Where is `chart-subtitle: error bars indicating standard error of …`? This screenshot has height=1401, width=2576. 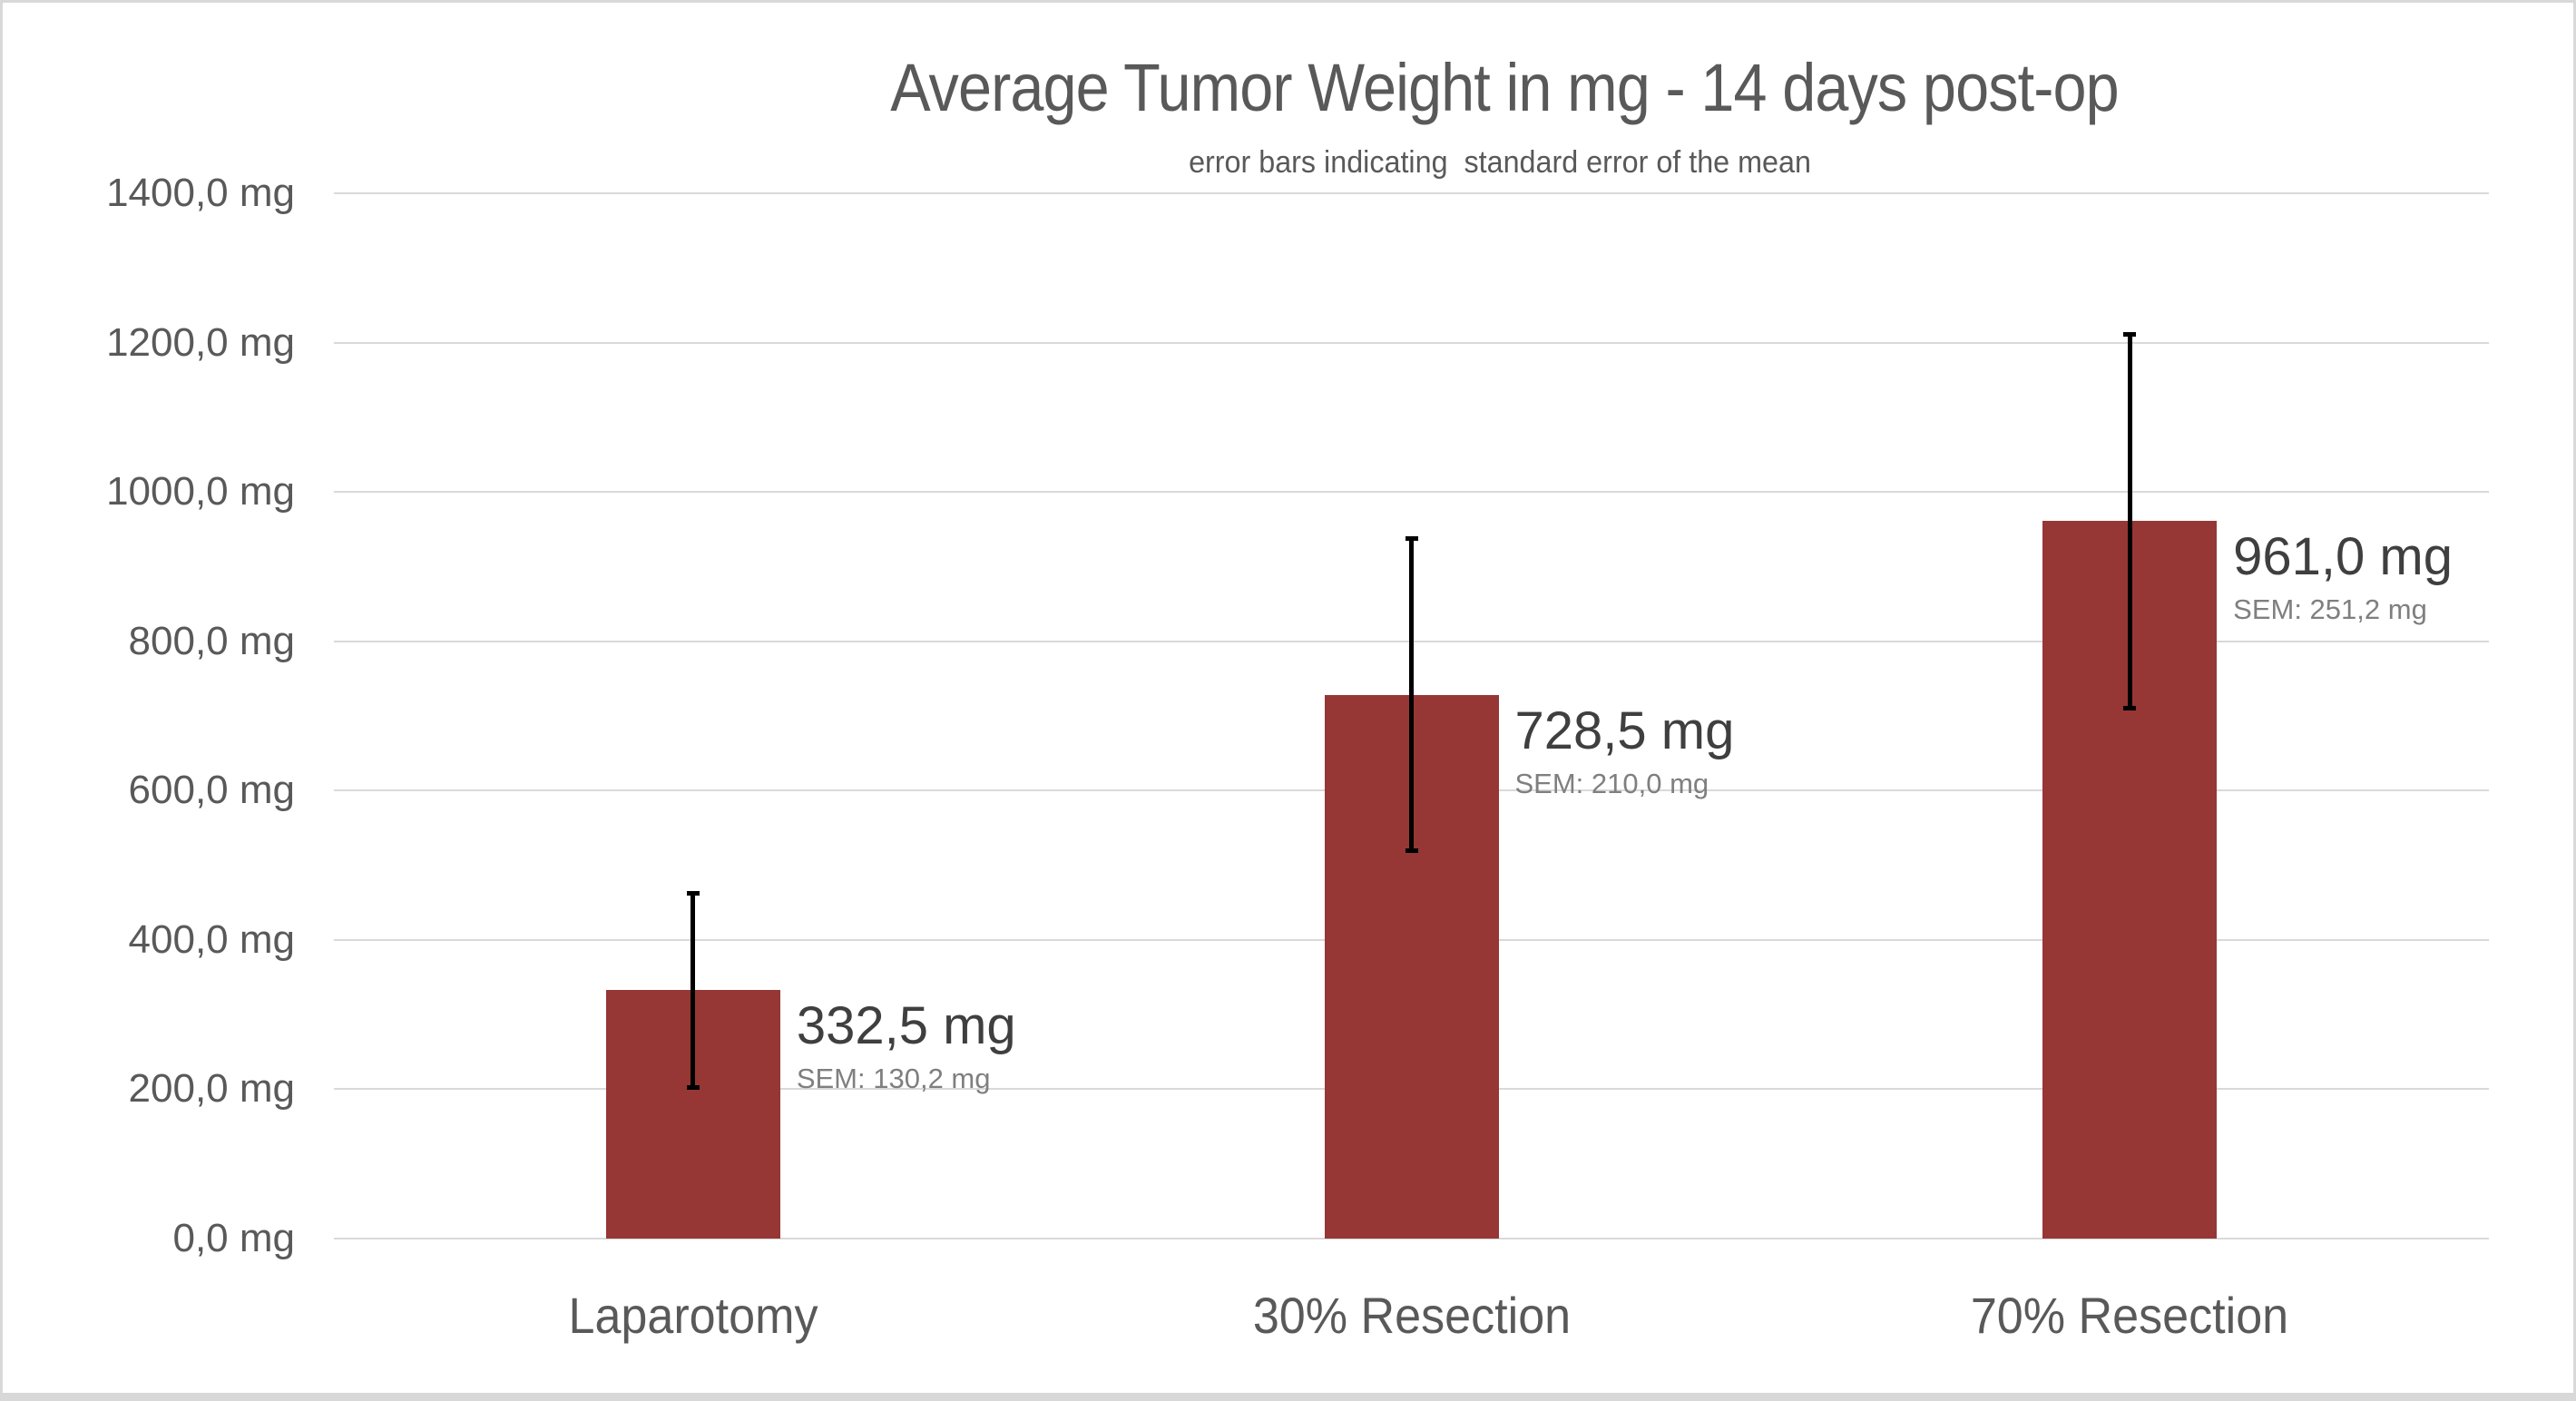 chart-subtitle: error bars indicating standard error of … is located at coordinates (1500, 162).